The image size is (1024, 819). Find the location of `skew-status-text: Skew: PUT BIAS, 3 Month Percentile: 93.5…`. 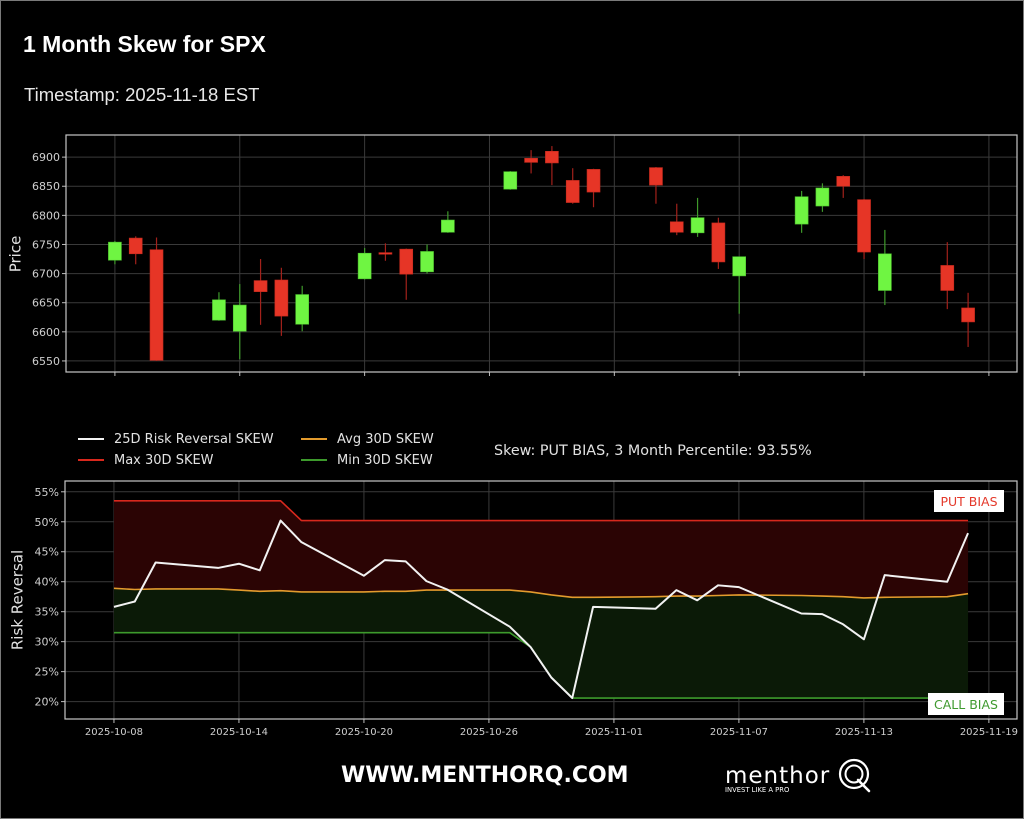

skew-status-text: Skew: PUT BIAS, 3 Month Percentile: 93.5… is located at coordinates (653, 451).